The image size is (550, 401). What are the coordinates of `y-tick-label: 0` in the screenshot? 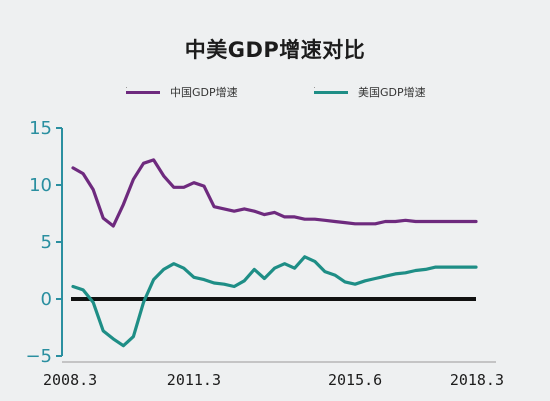 It's located at (46, 299).